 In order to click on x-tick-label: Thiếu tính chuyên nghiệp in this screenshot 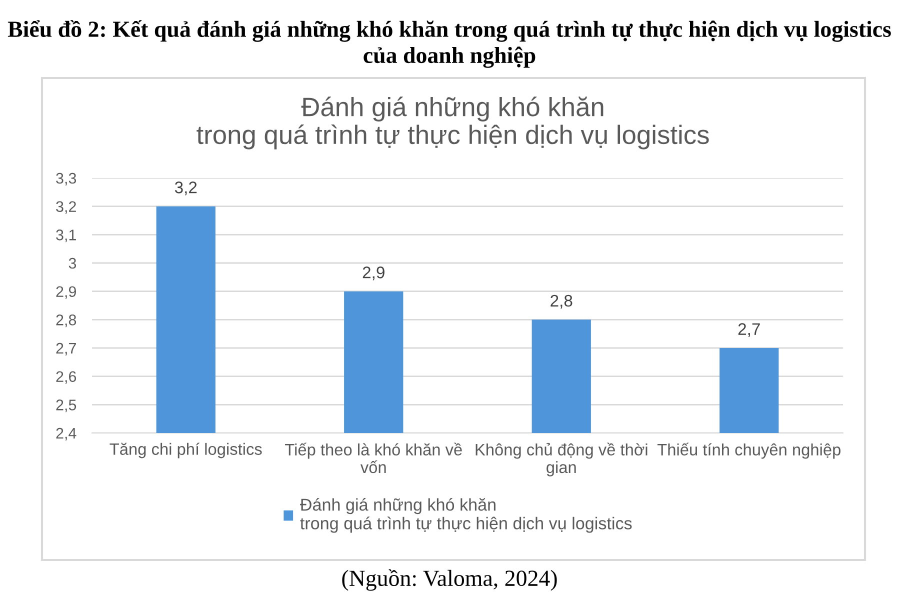, I will do `click(748, 450)`.